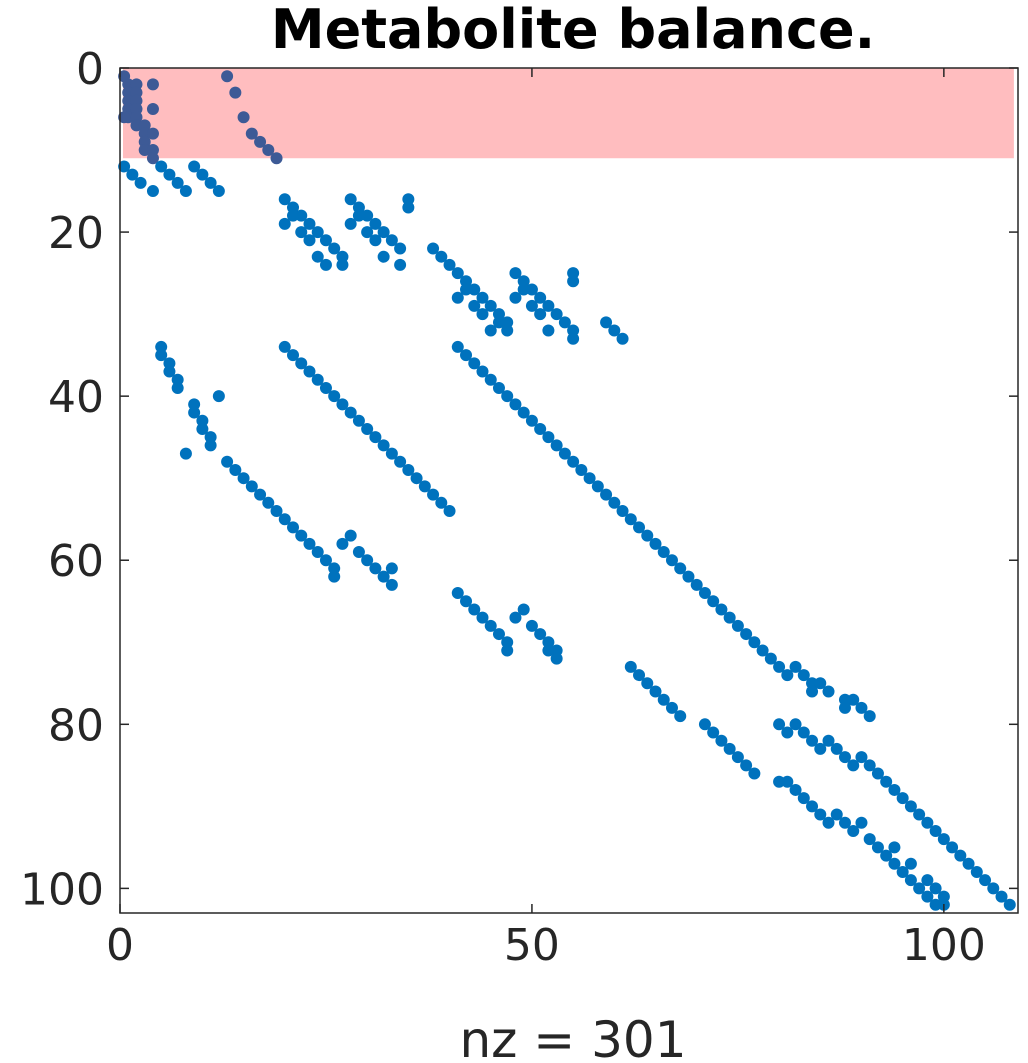  What do you see at coordinates (120, 945) in the screenshot?
I see `x-tick-label: 0` at bounding box center [120, 945].